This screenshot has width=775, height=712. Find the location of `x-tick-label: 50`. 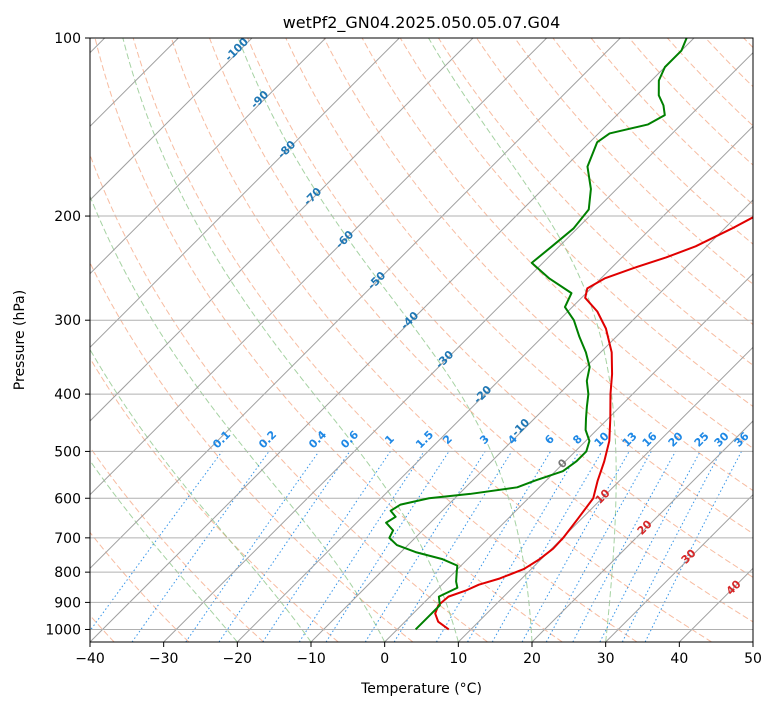

x-tick-label: 50 is located at coordinates (753, 659).